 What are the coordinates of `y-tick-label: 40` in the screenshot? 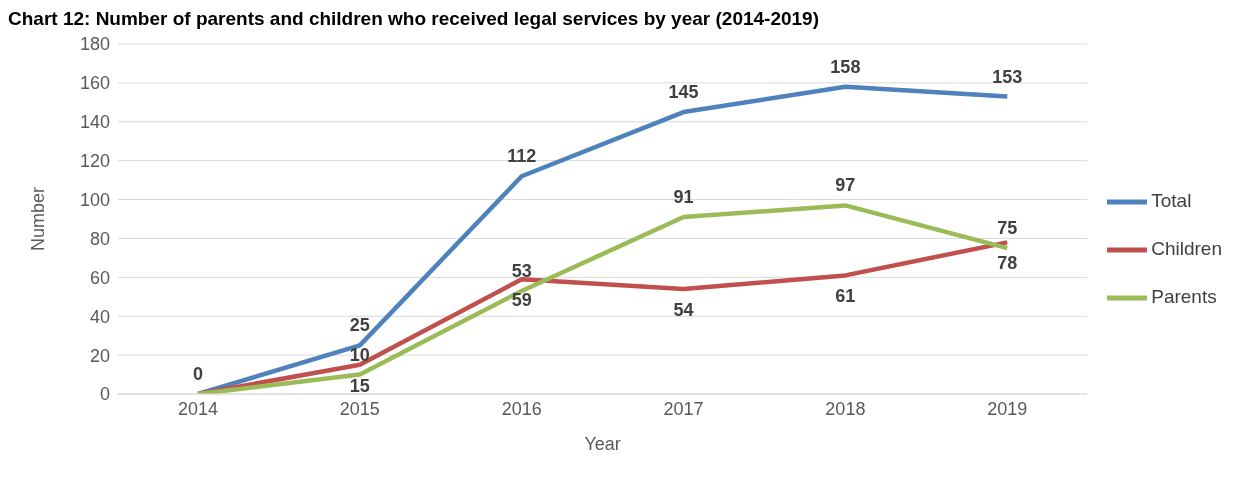 It's located at (99, 316).